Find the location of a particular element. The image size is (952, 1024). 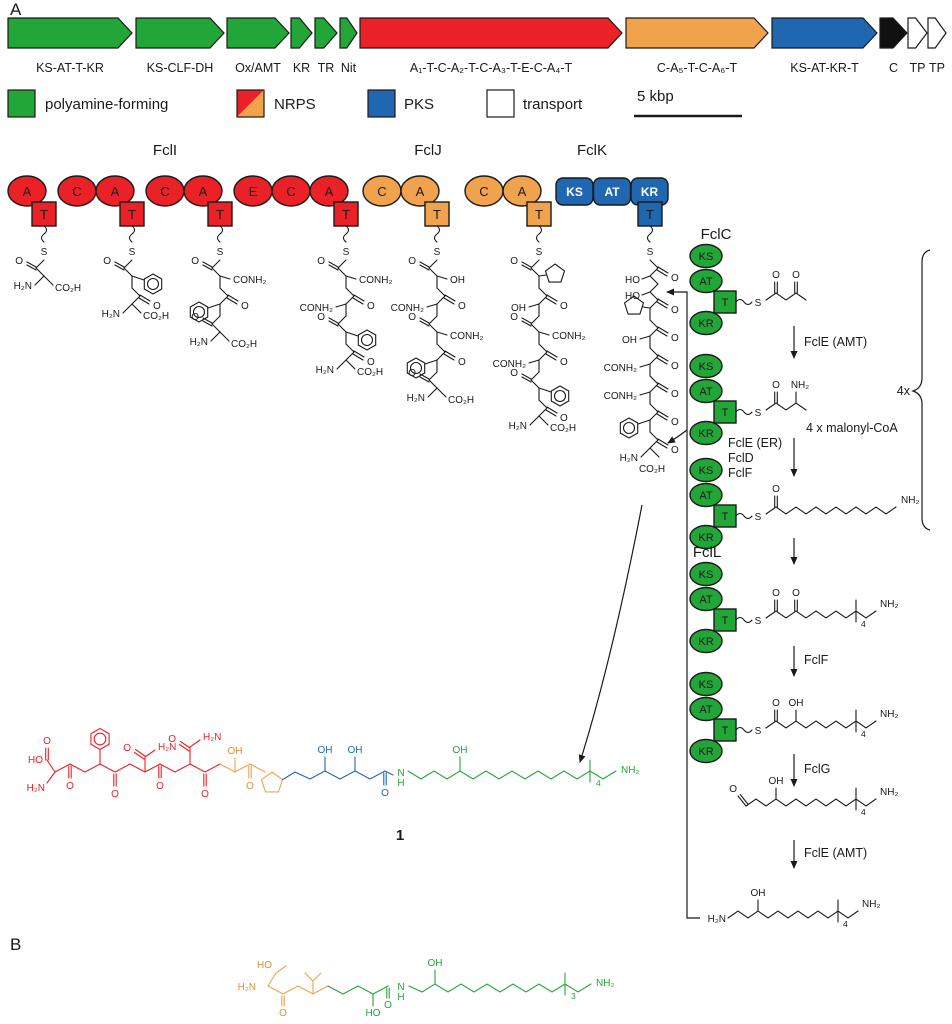

gene-arrow-tp1 is located at coordinates (917, 33).